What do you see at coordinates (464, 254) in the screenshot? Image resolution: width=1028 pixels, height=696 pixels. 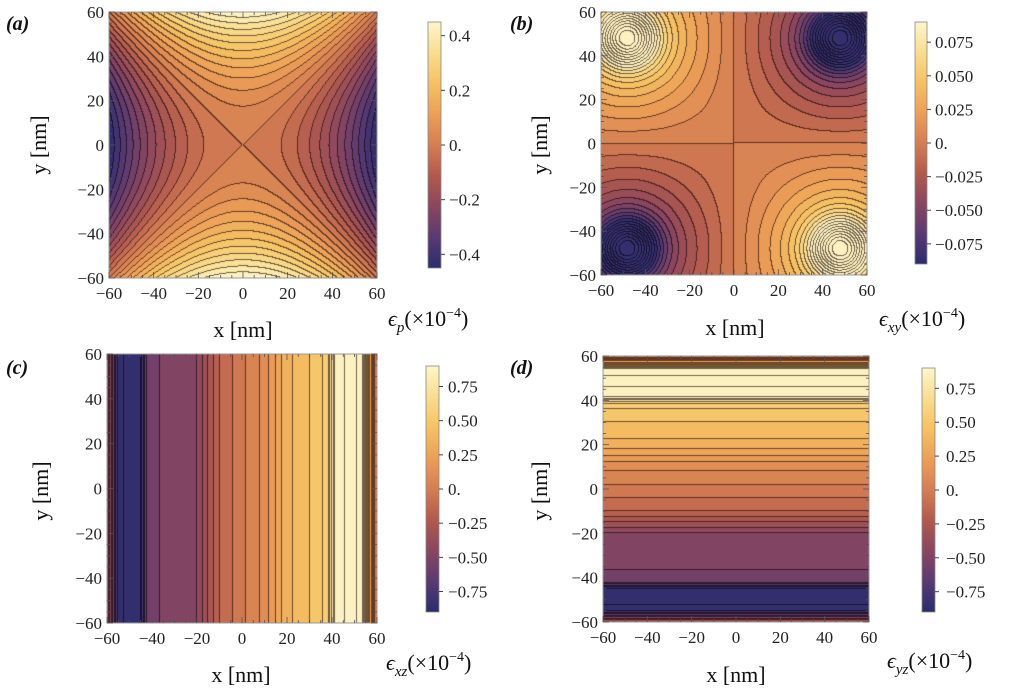 I see `colorbar-tick-label: −0.4` at bounding box center [464, 254].